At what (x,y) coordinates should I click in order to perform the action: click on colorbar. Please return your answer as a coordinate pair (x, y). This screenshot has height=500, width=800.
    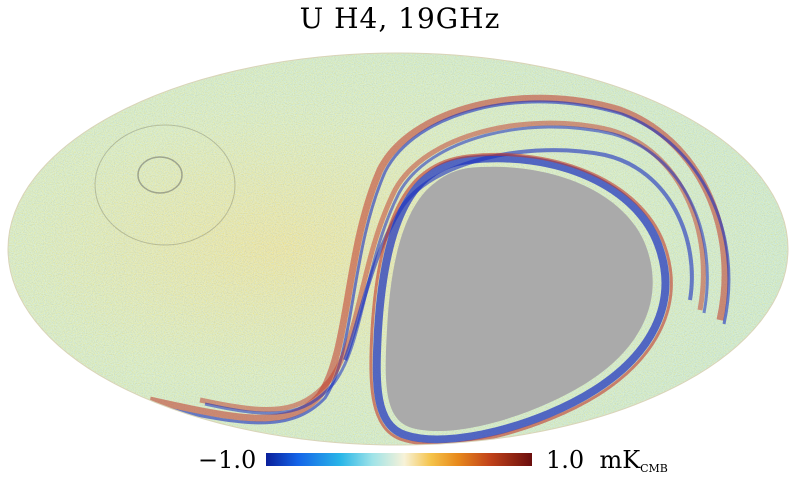
    Looking at the image, I should click on (399, 459).